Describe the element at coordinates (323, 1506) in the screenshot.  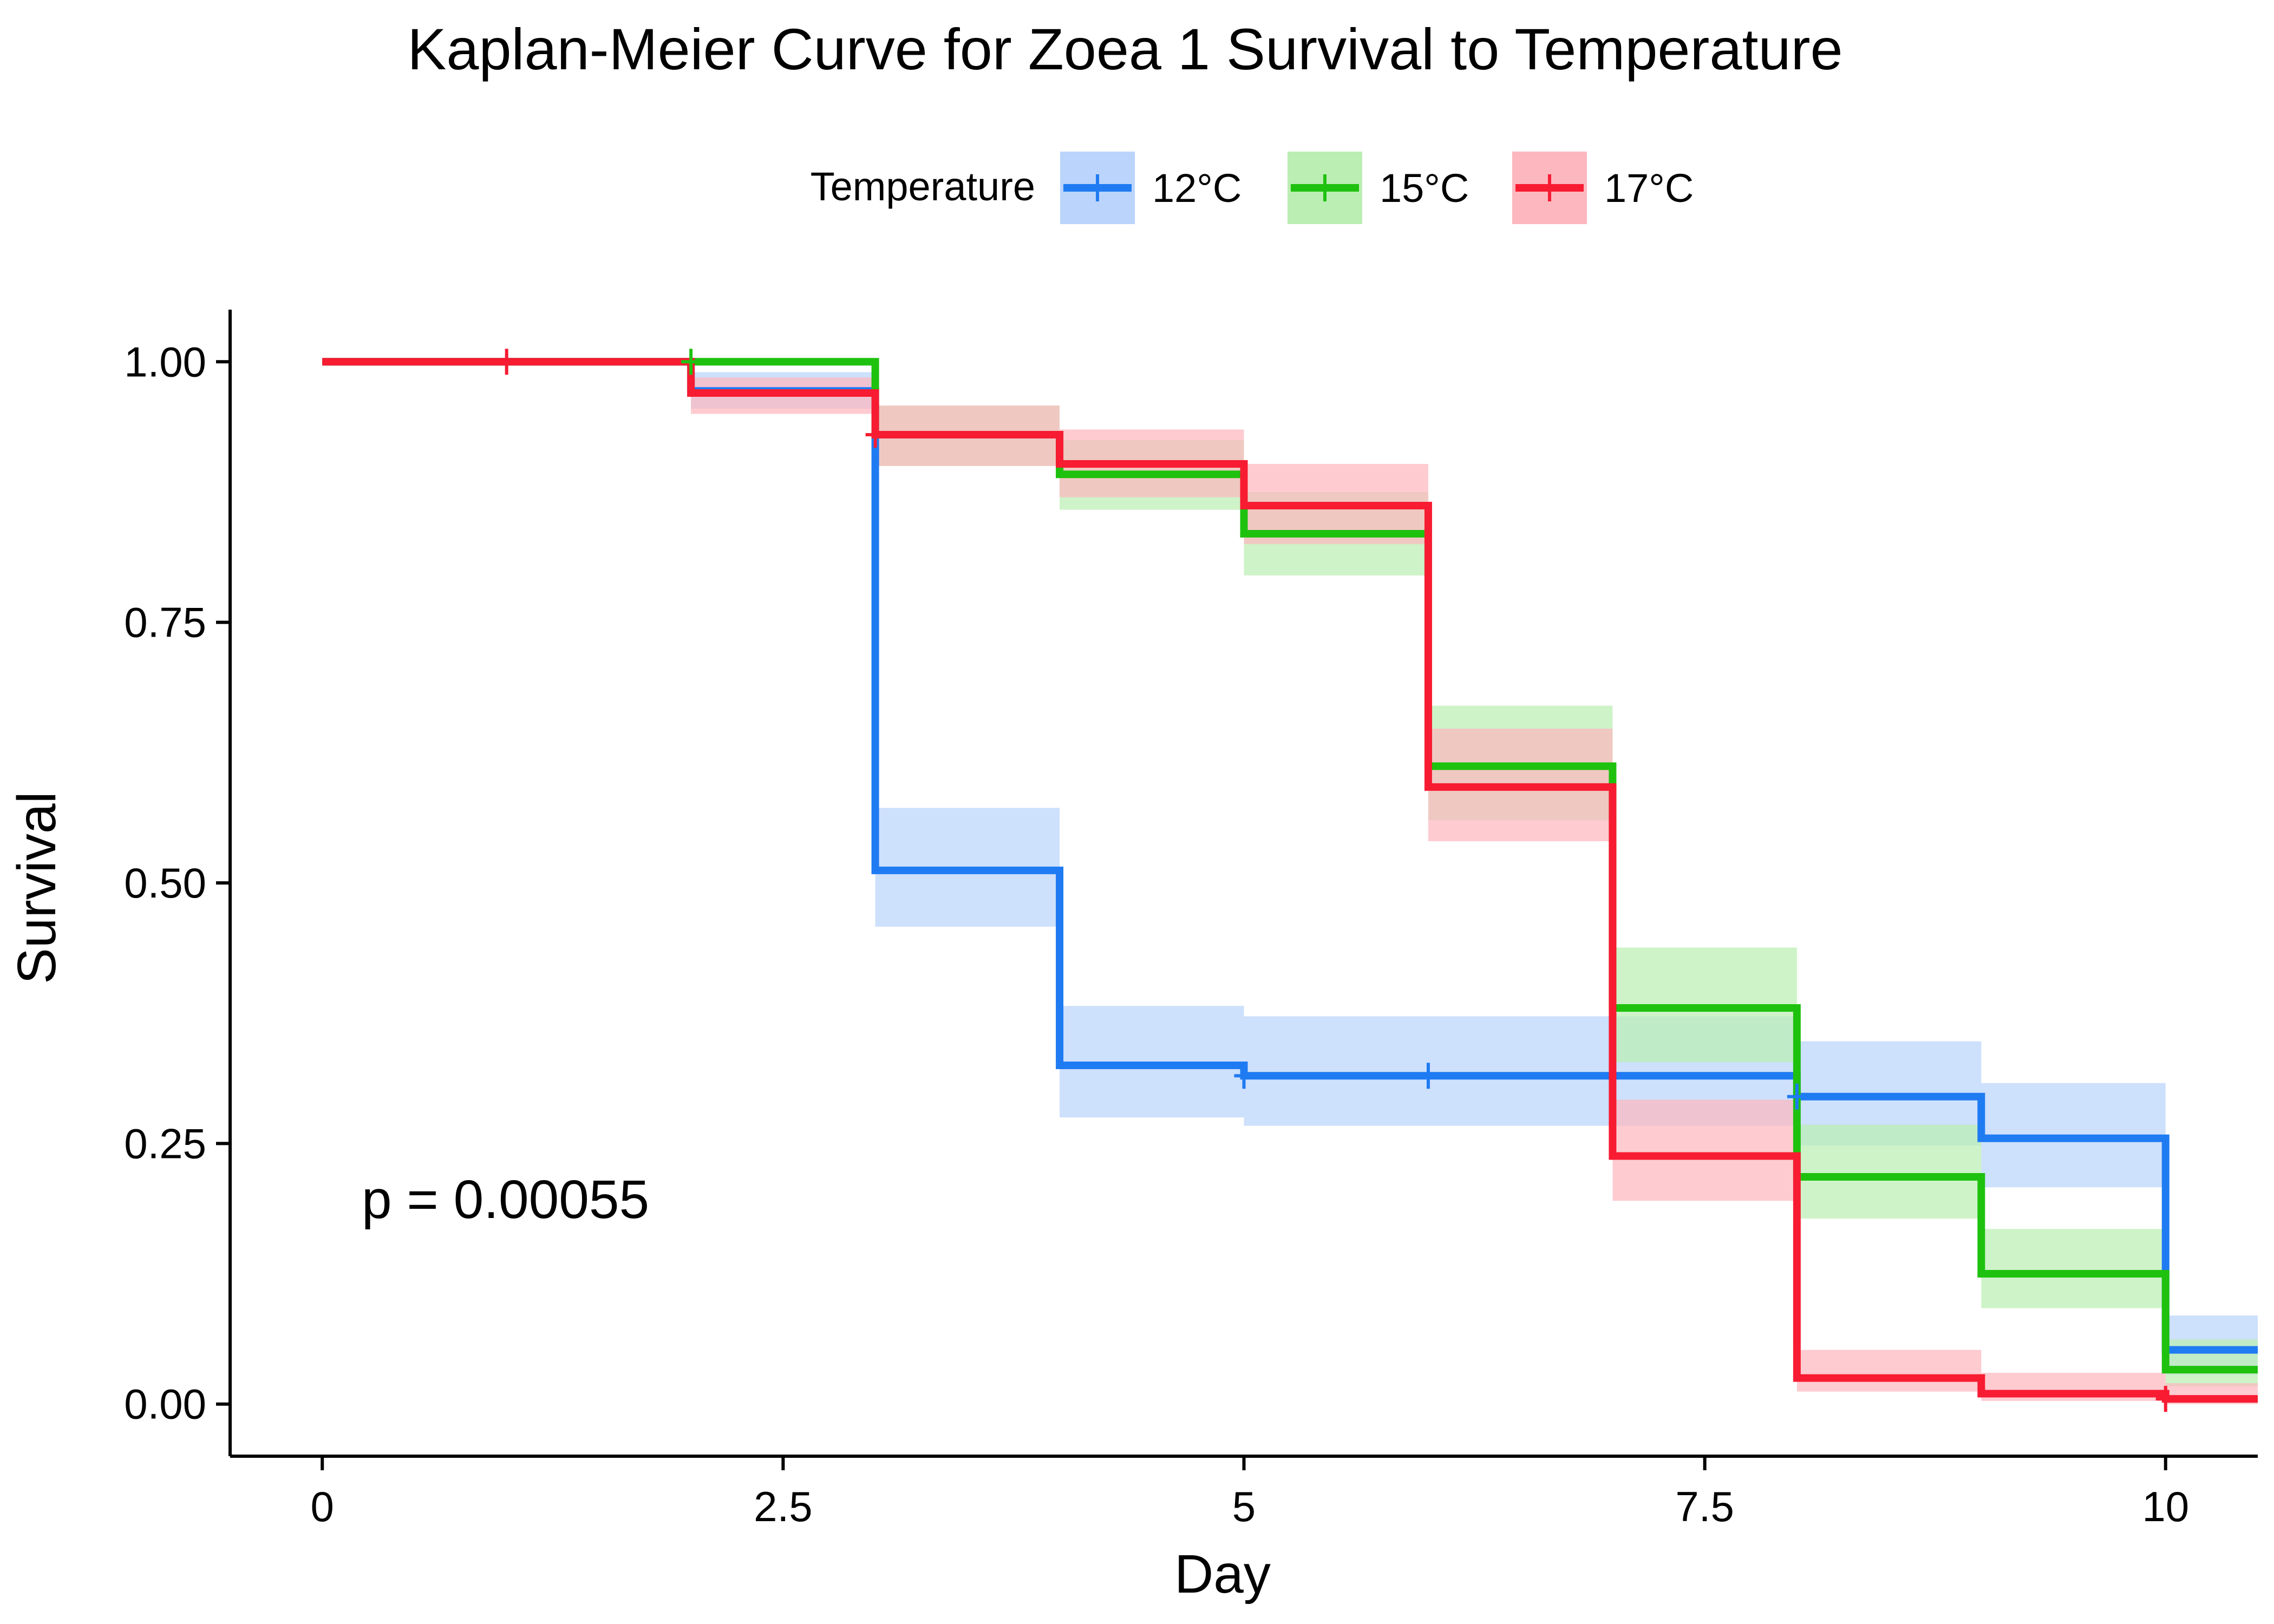
I see `x-tick-label: 0` at that location.